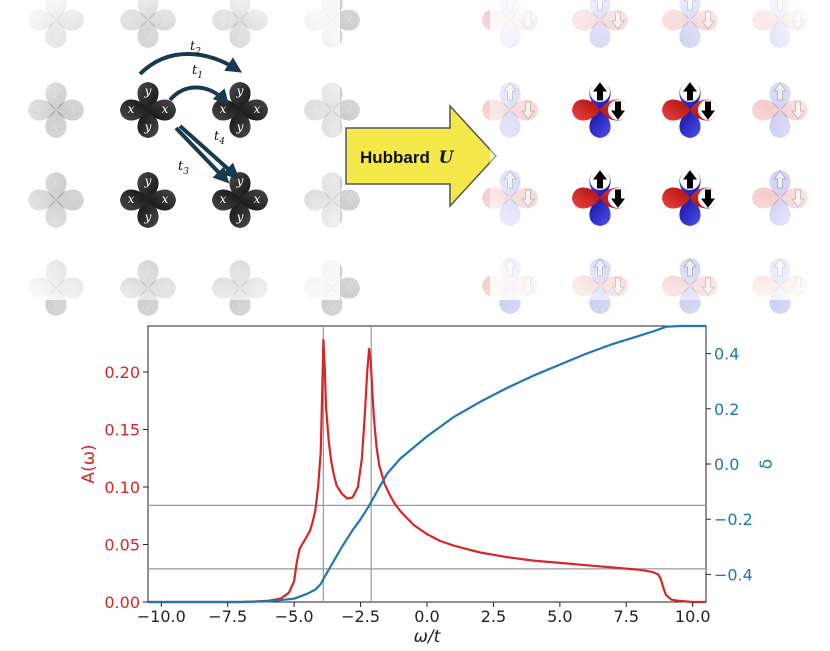 Image resolution: width=830 pixels, height=651 pixels. Describe the element at coordinates (161, 616) in the screenshot. I see `x-tick-label: −10.0` at that location.